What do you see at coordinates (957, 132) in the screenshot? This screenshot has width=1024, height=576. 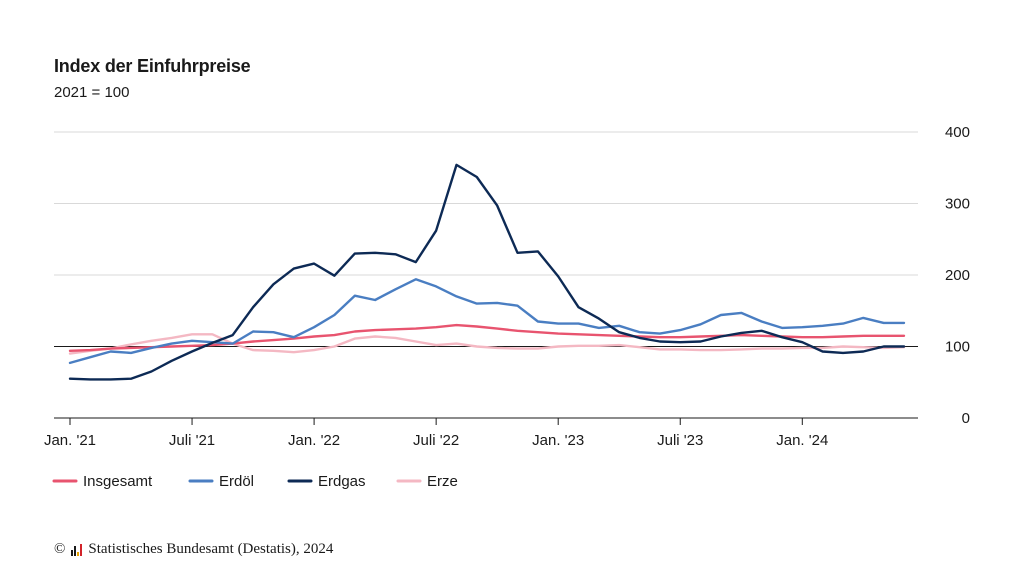 I see `y-tick-label: 400` at bounding box center [957, 132].